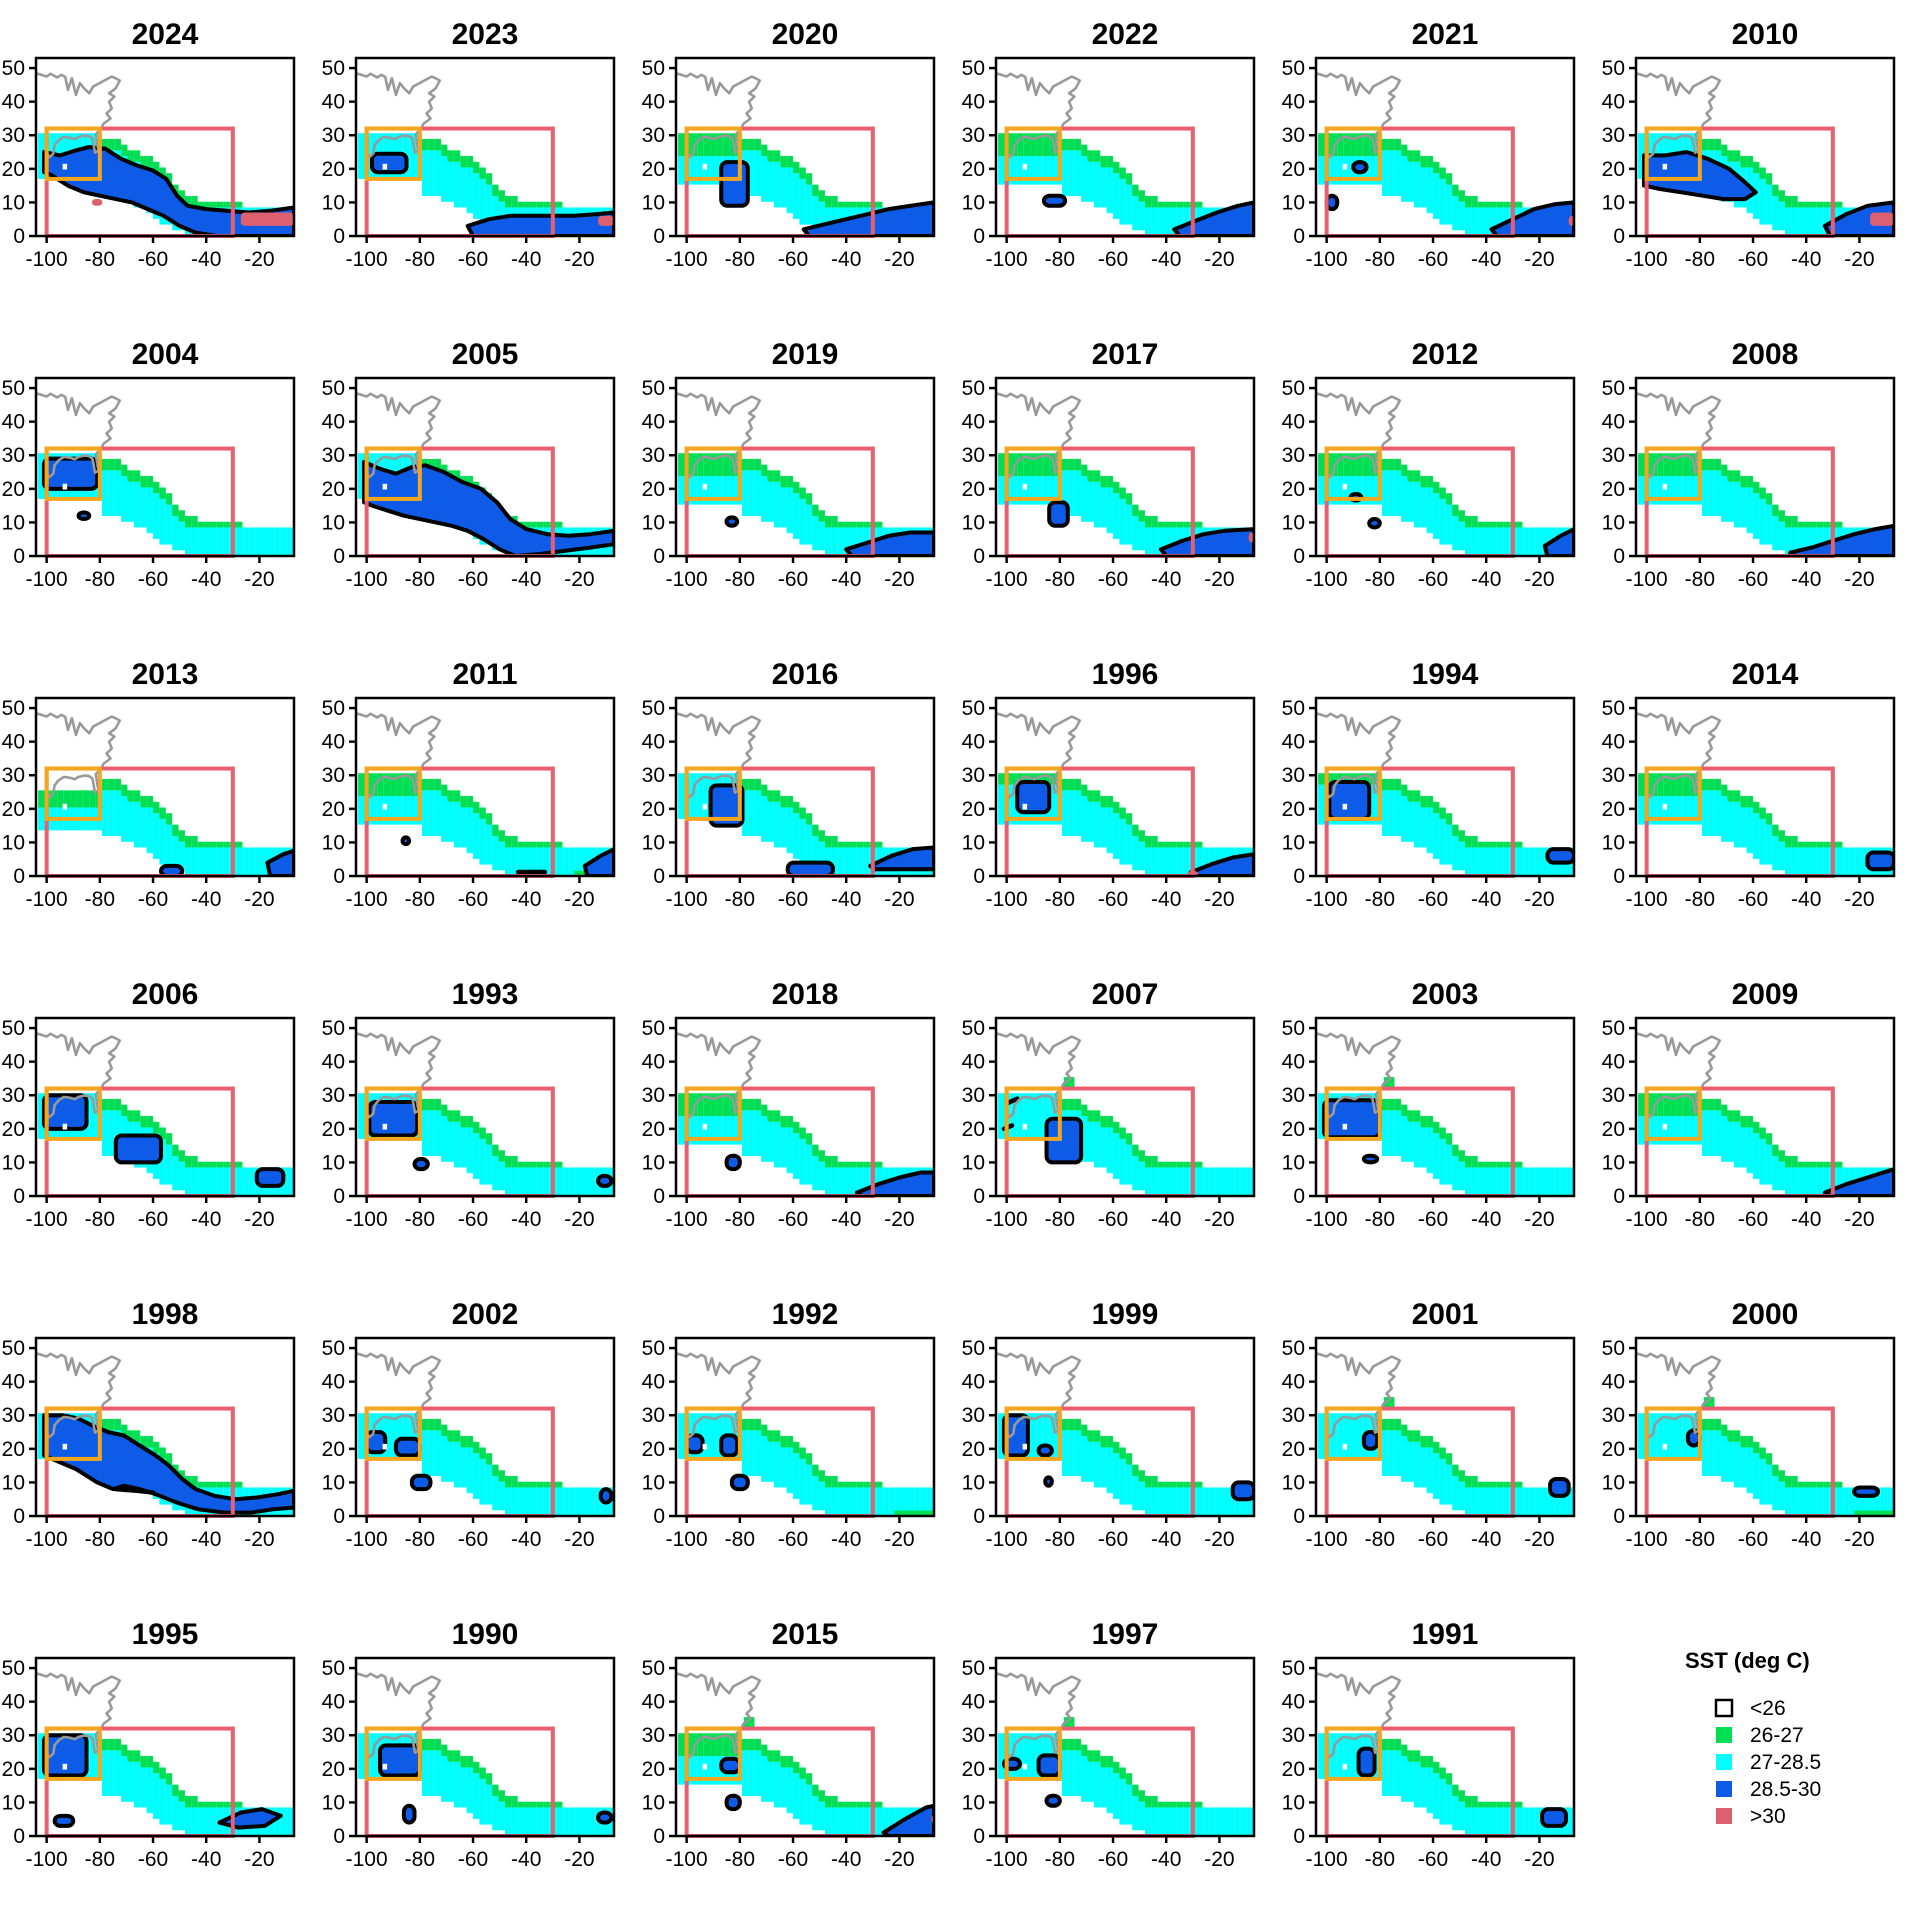  I want to click on y-tick-label: 10, so click(1293, 202).